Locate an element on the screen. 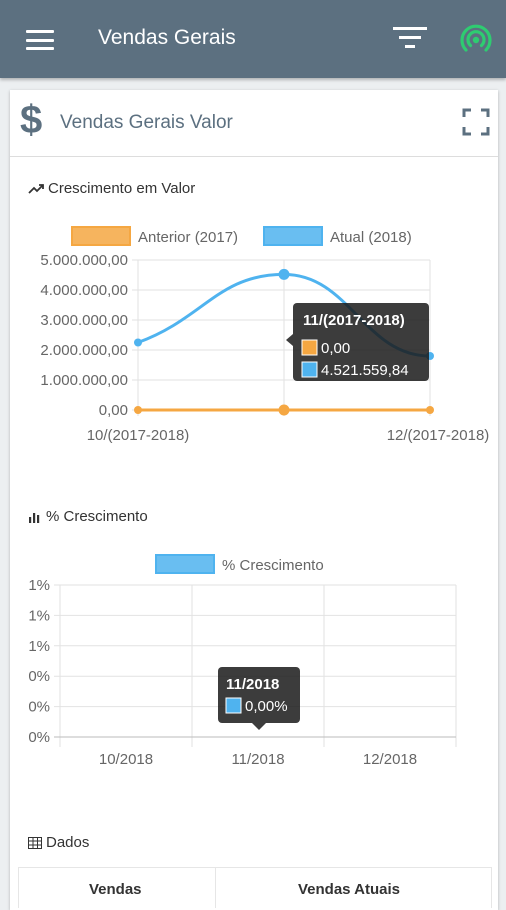 This screenshot has width=506, height=910. legend-item-previous-label: Anterior (2017) is located at coordinates (188, 237).